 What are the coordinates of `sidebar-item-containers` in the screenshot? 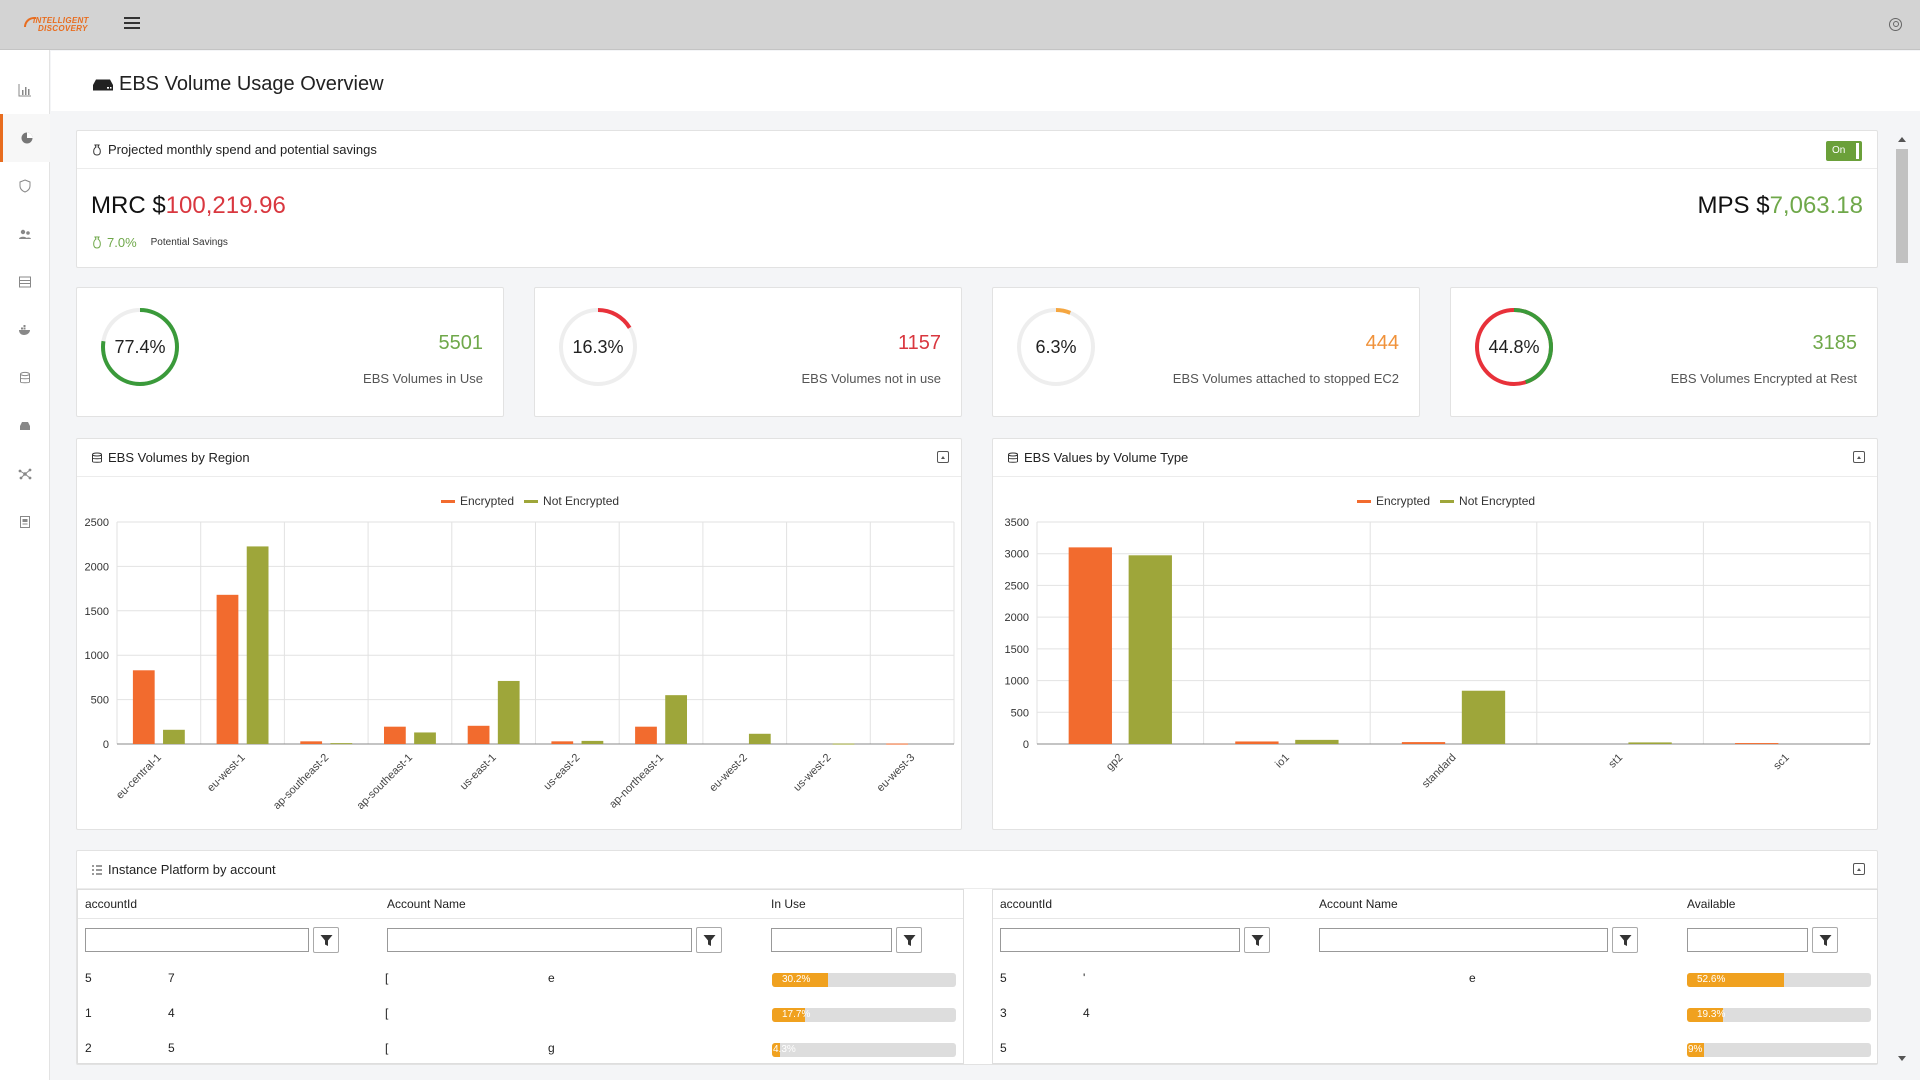 It's located at (25, 330).